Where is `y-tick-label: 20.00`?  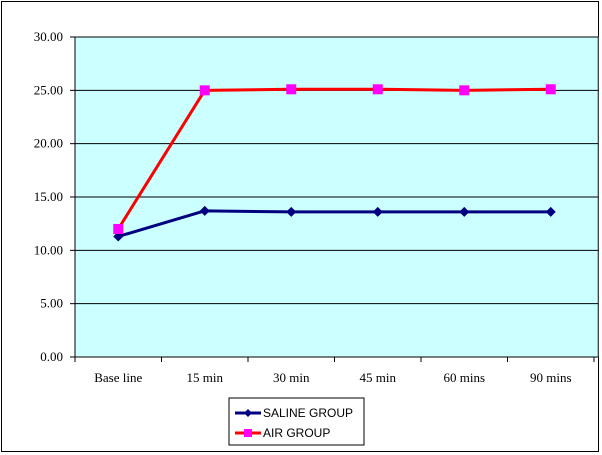 y-tick-label: 20.00 is located at coordinates (48, 143).